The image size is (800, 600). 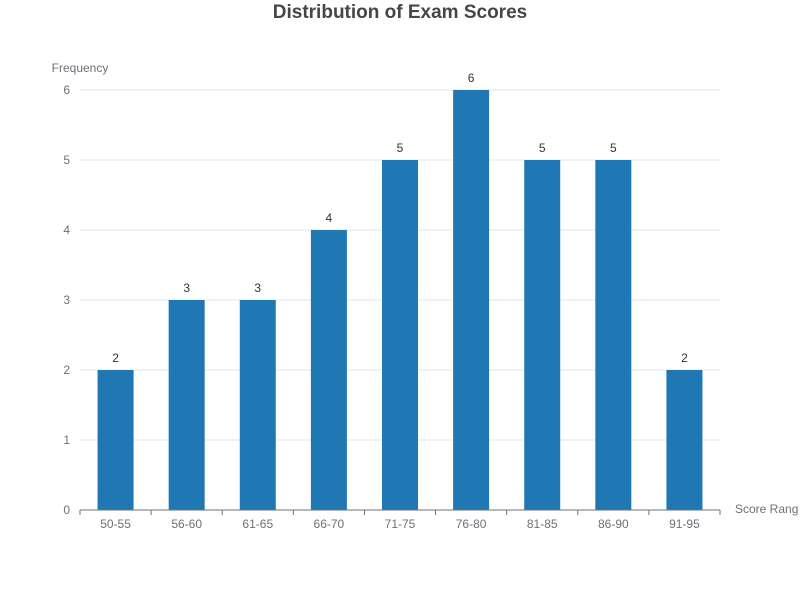 What do you see at coordinates (471, 78) in the screenshot?
I see `bar-value-label: 6` at bounding box center [471, 78].